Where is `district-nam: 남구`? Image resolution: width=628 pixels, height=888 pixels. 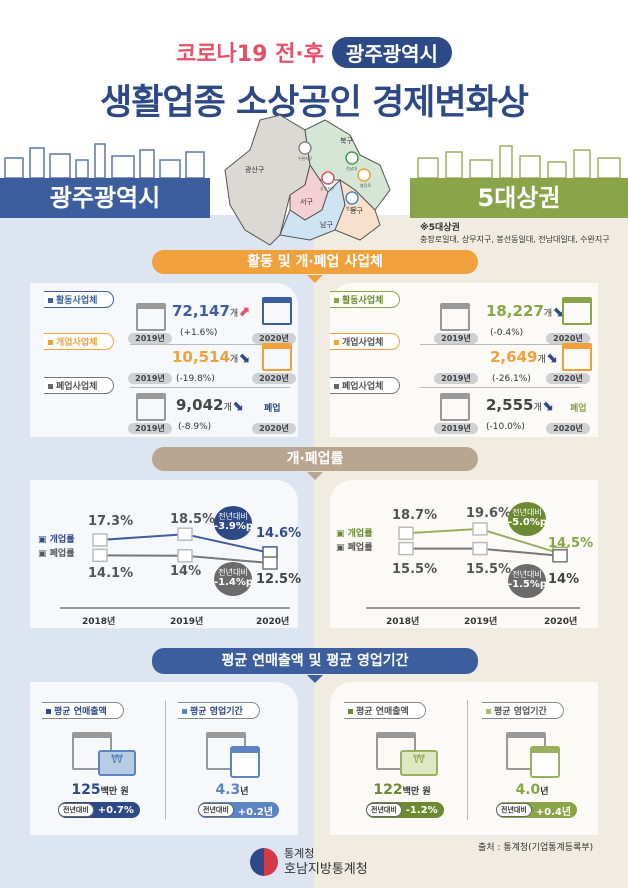
district-nam: 남구 is located at coordinates (326, 224).